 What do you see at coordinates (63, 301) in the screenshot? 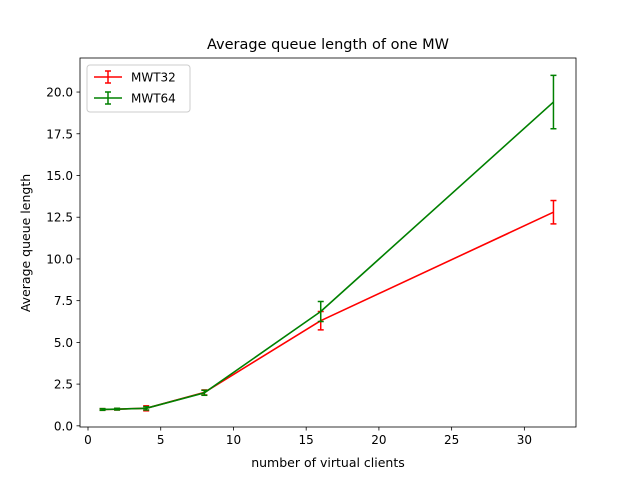
I see `y-tick-label: 7.5` at bounding box center [63, 301].